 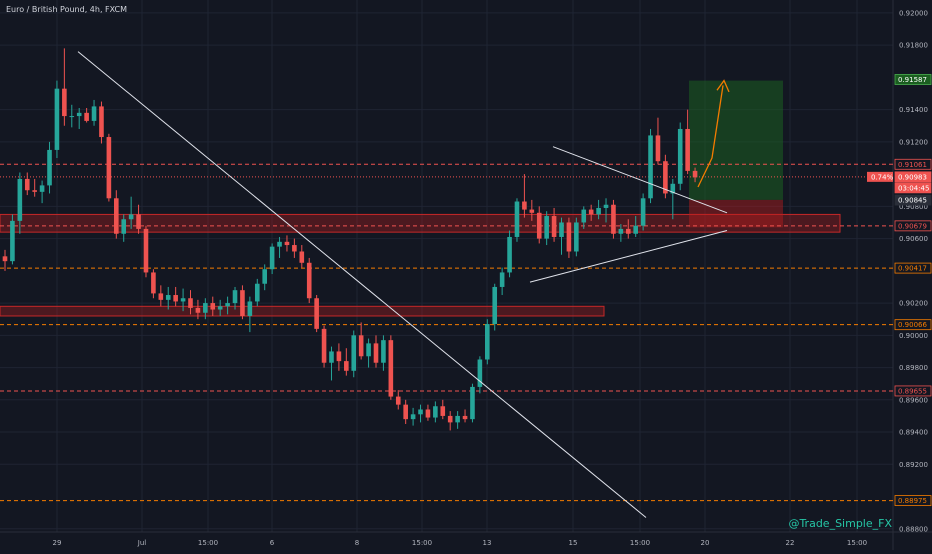 I want to click on support-zone, so click(x=302, y=311).